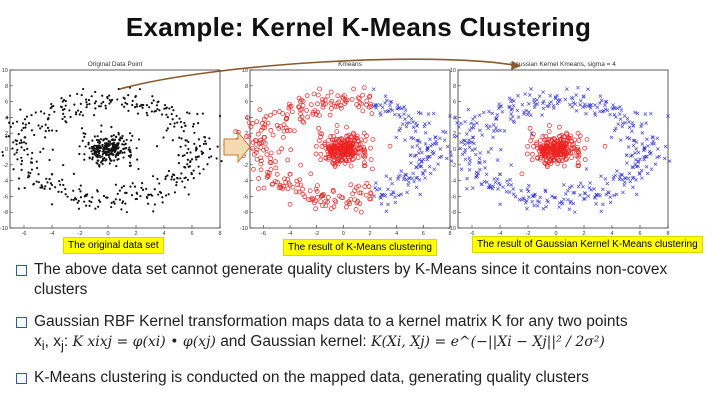 The width and height of the screenshot is (717, 404). What do you see at coordinates (516, 65) in the screenshot?
I see `curve-arrow-head-icon` at bounding box center [516, 65].